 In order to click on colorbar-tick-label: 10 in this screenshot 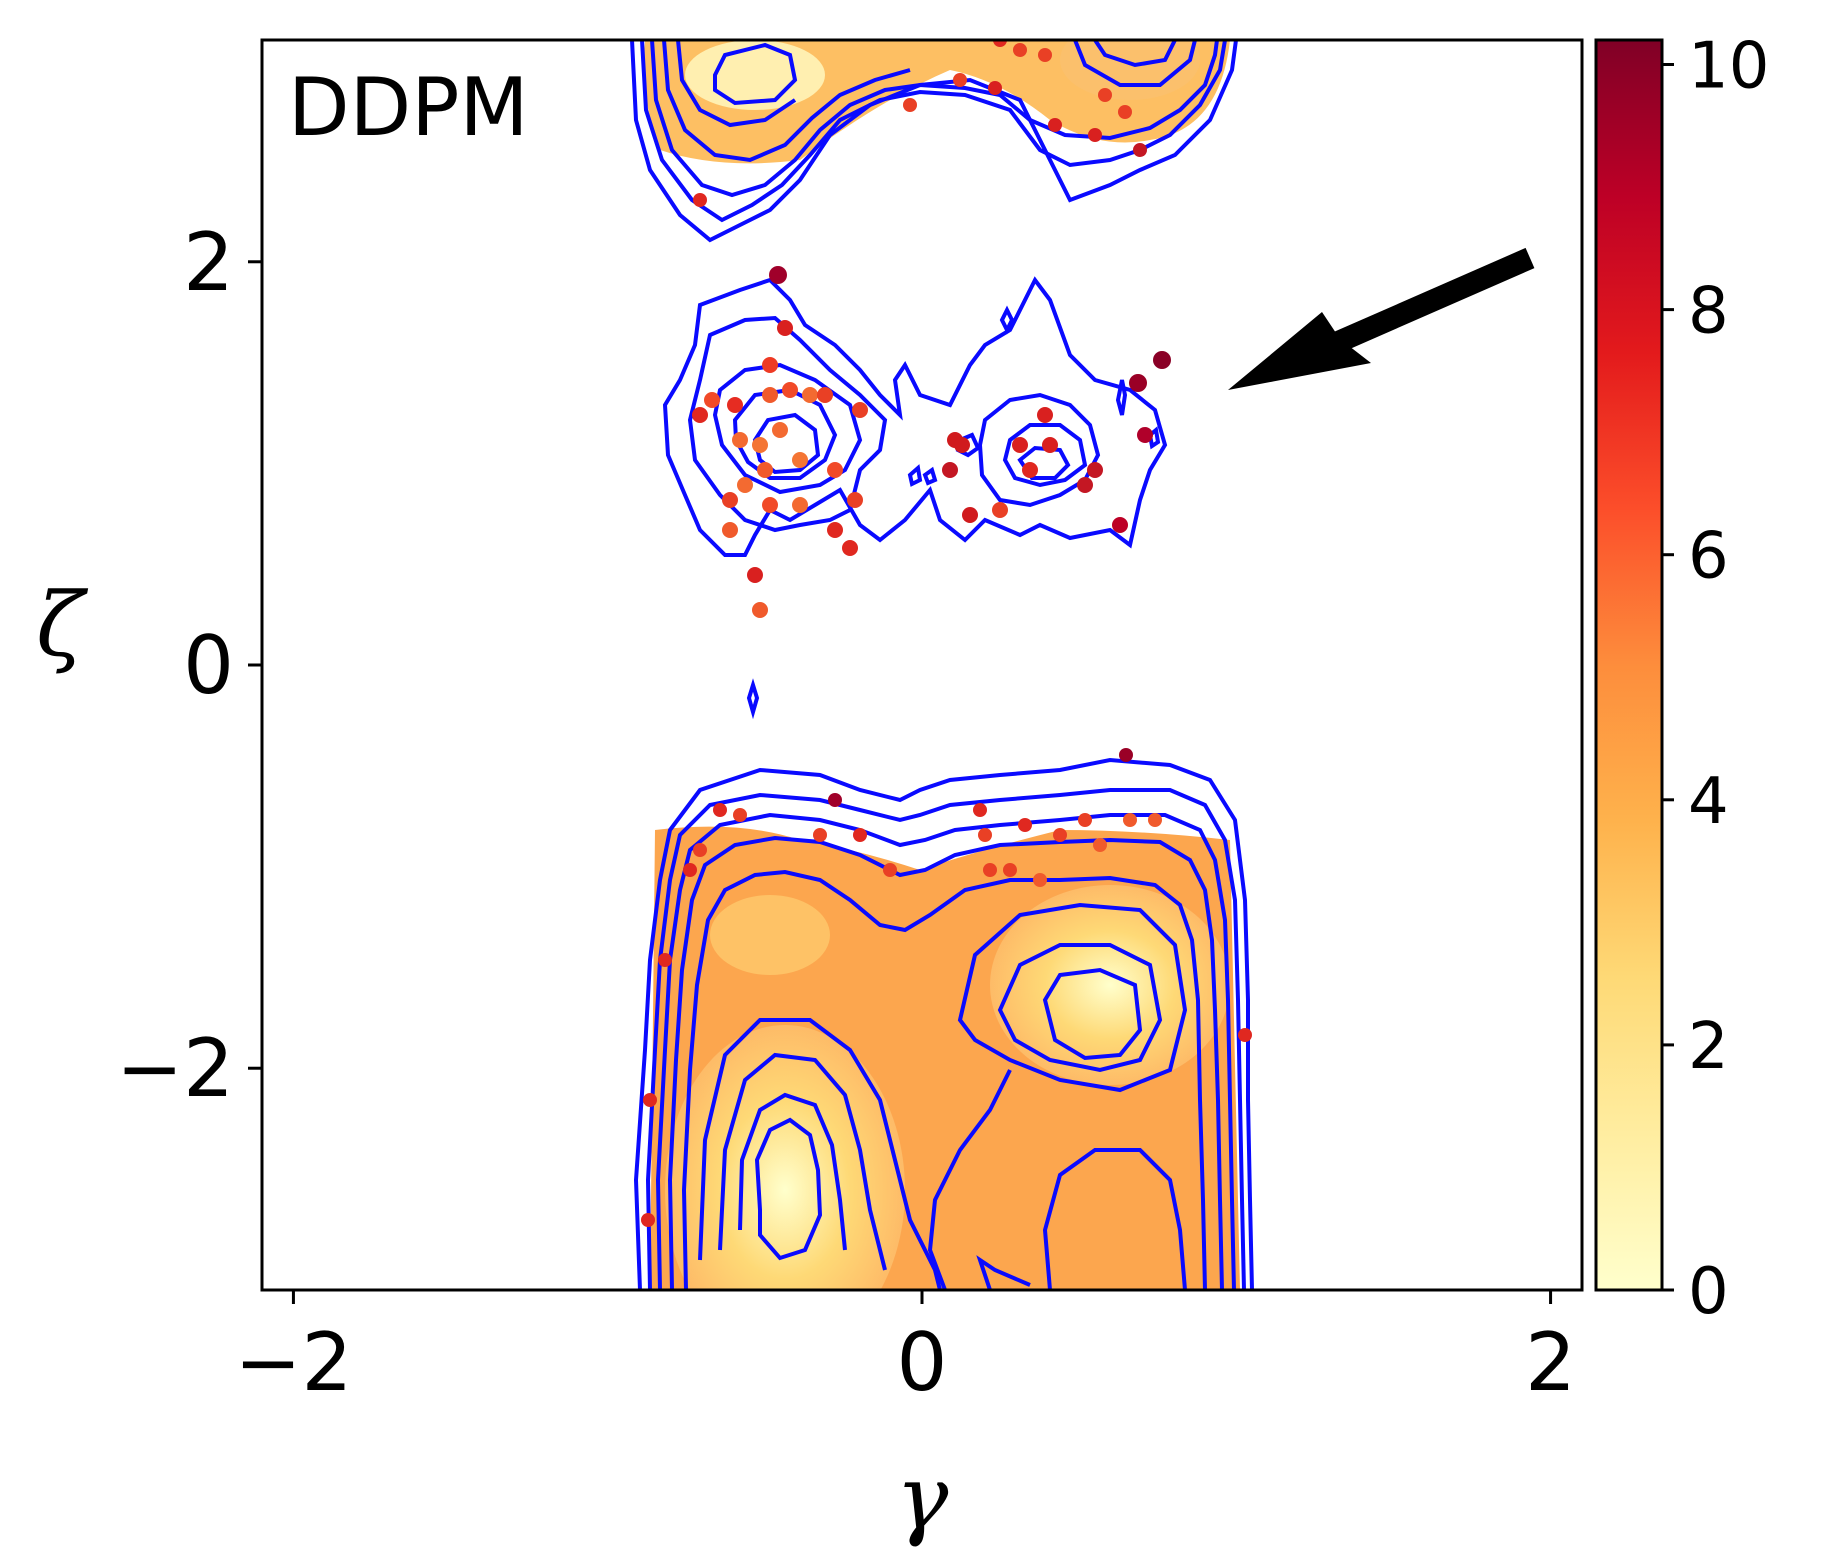, I will do `click(1728, 67)`.